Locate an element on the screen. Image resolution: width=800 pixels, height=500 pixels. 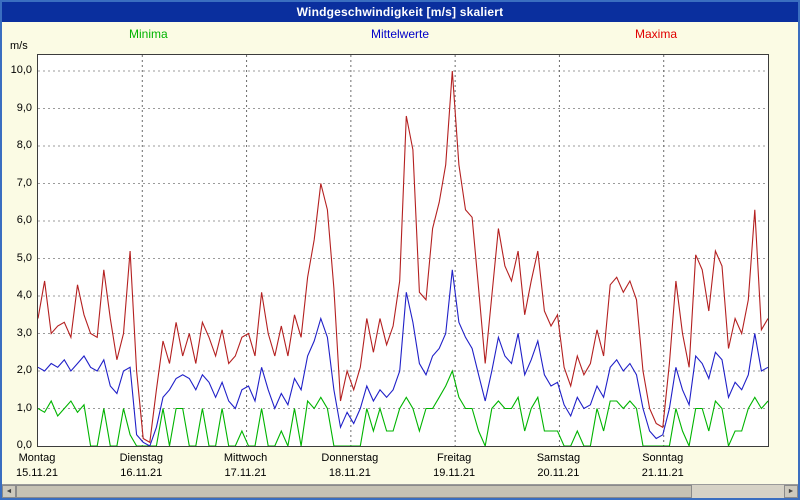
x-day-label: Sonntag 21.11.21 is located at coordinates (663, 466).